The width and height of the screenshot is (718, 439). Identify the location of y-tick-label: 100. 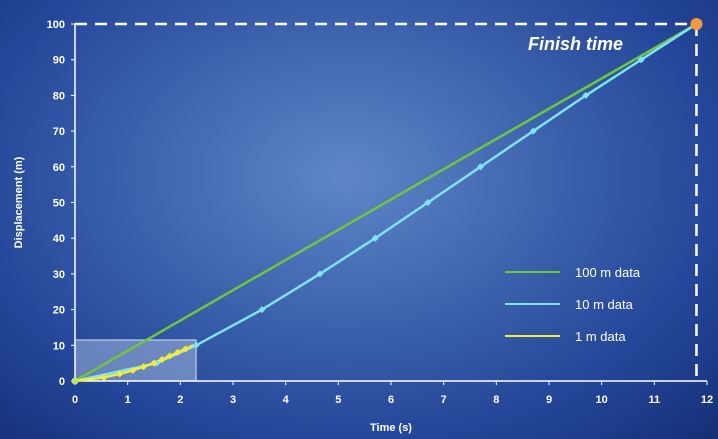
(56, 25).